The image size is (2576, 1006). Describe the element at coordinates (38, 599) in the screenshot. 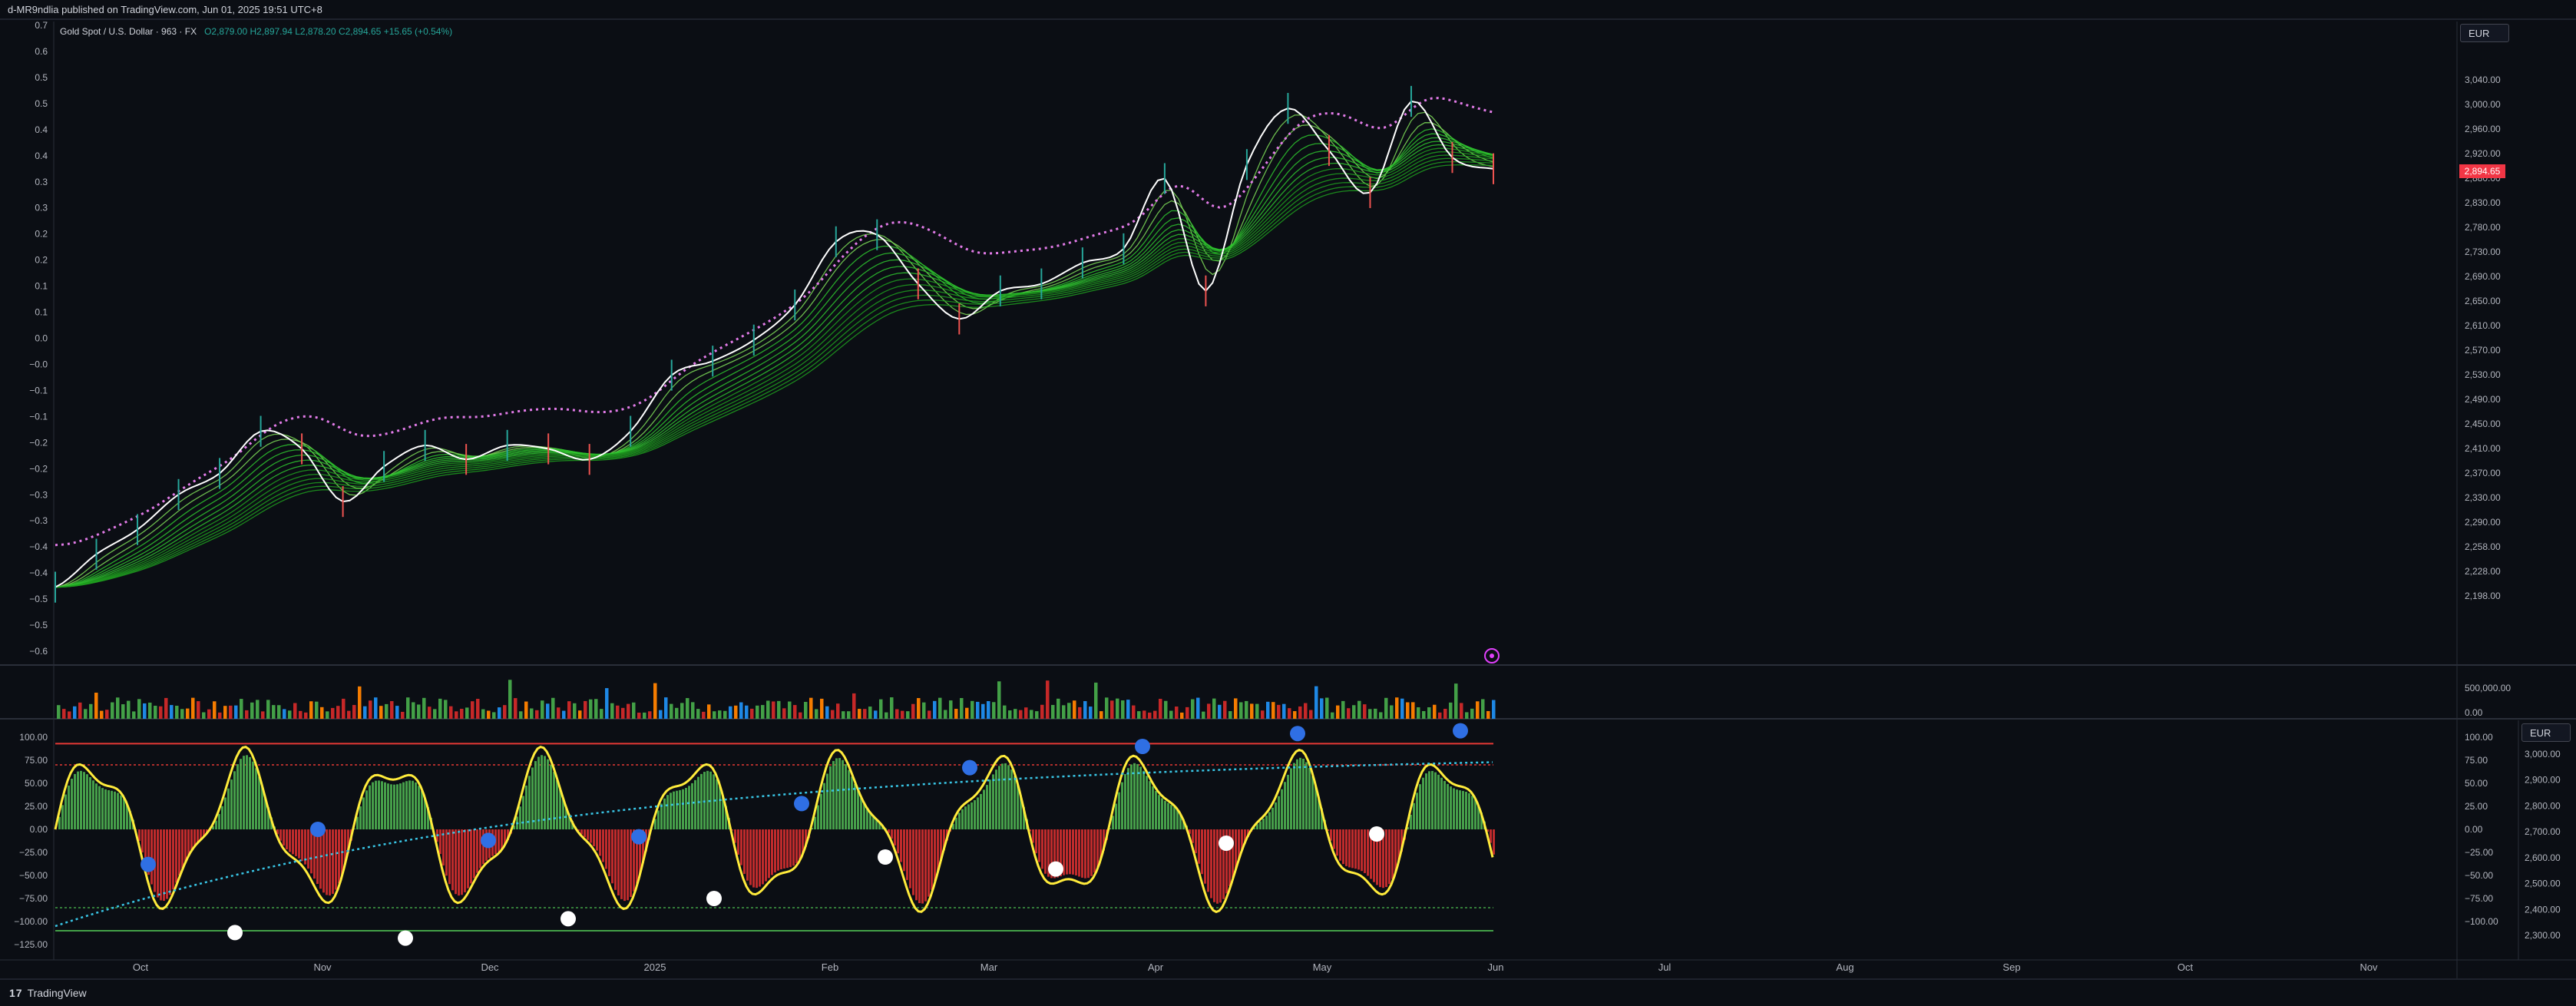

I see `left-tick-label: −0.5` at that location.